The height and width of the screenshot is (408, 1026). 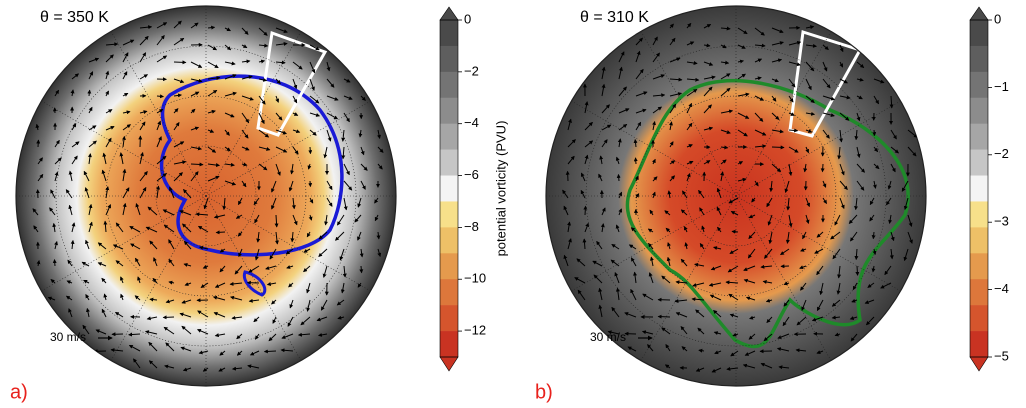 What do you see at coordinates (979, 13) in the screenshot?
I see `colorbar-extend` at bounding box center [979, 13].